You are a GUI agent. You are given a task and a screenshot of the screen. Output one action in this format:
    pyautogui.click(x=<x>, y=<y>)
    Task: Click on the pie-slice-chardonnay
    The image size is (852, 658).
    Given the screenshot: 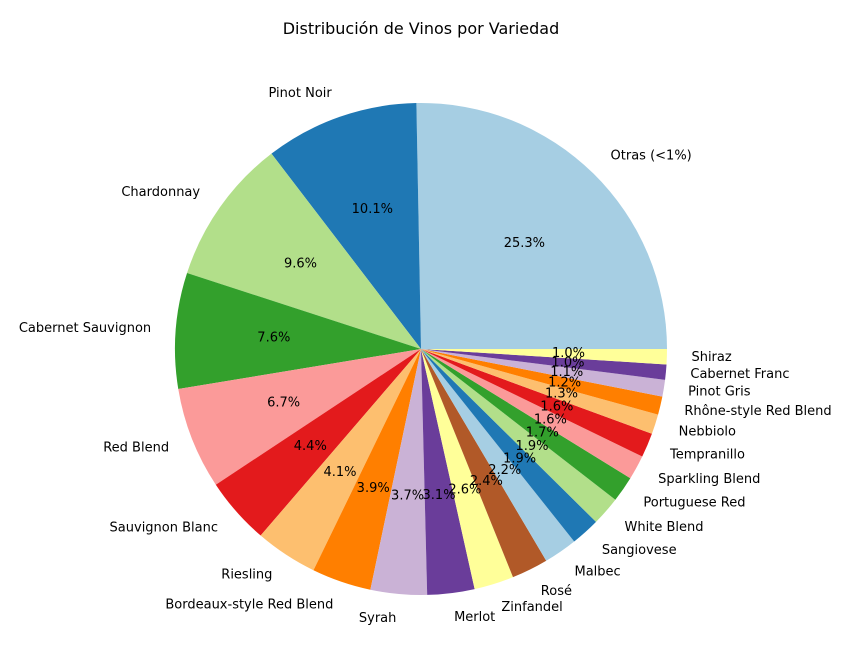 What is the action you would take?
    pyautogui.click(x=304, y=251)
    